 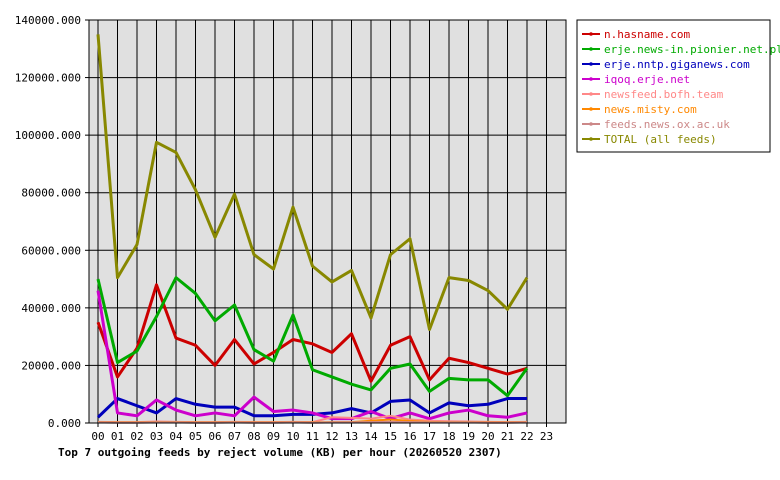 I want to click on x-tick-label: 23, so click(x=546, y=436).